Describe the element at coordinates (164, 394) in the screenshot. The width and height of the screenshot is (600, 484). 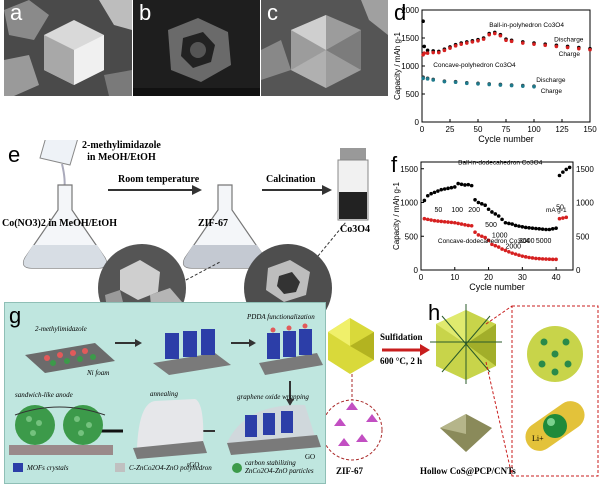
I see `g-step-annealing: annealing` at that location.